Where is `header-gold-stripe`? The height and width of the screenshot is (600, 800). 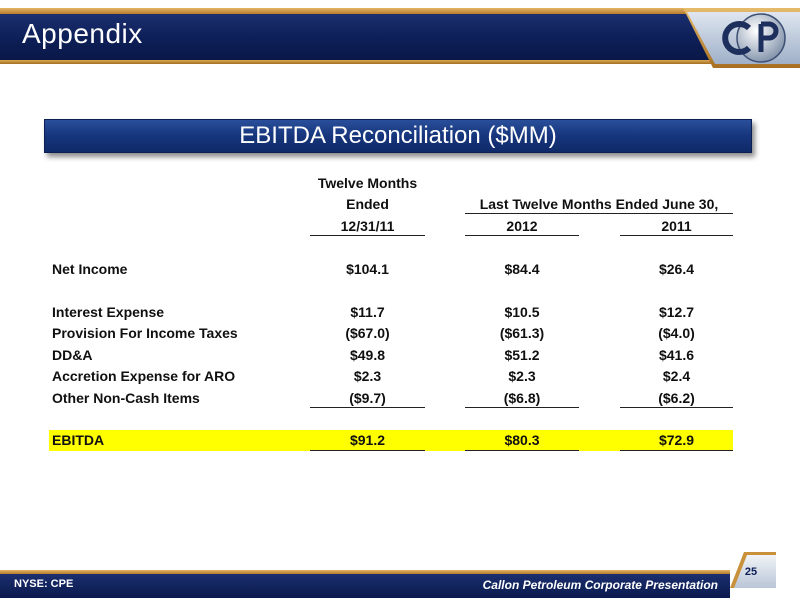 header-gold-stripe is located at coordinates (360, 11).